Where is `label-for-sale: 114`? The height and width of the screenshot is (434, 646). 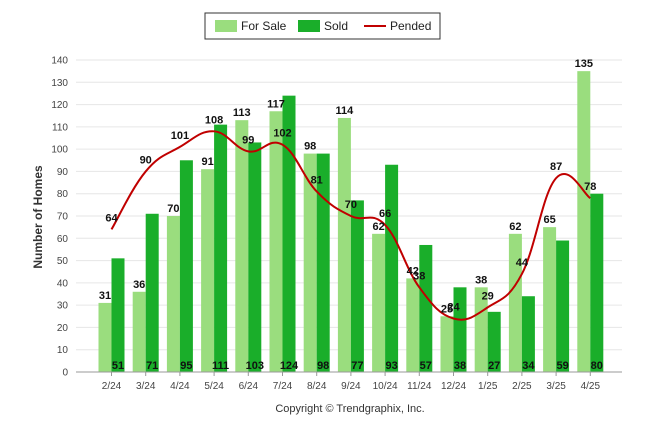
label-for-sale: 114 is located at coordinates (345, 111).